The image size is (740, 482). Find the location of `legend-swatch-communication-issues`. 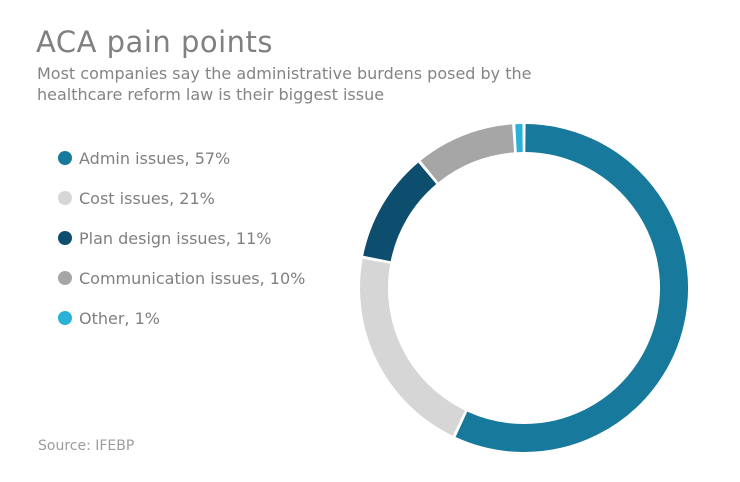

legend-swatch-communication-issues is located at coordinates (65, 278).